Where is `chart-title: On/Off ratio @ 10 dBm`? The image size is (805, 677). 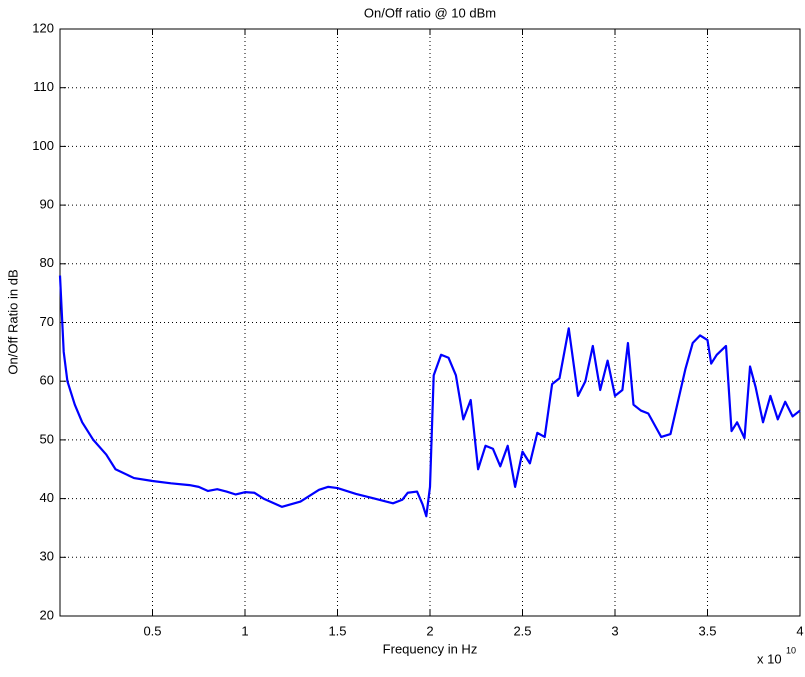 chart-title: On/Off ratio @ 10 dBm is located at coordinates (430, 12).